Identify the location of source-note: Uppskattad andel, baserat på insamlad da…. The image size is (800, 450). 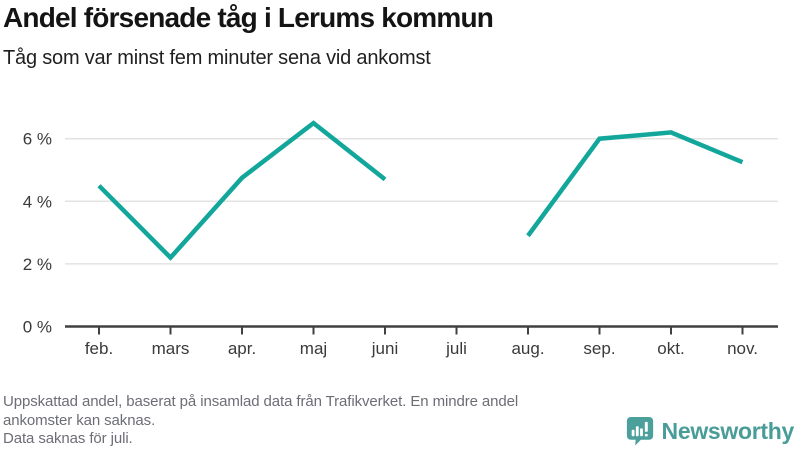
(260, 421).